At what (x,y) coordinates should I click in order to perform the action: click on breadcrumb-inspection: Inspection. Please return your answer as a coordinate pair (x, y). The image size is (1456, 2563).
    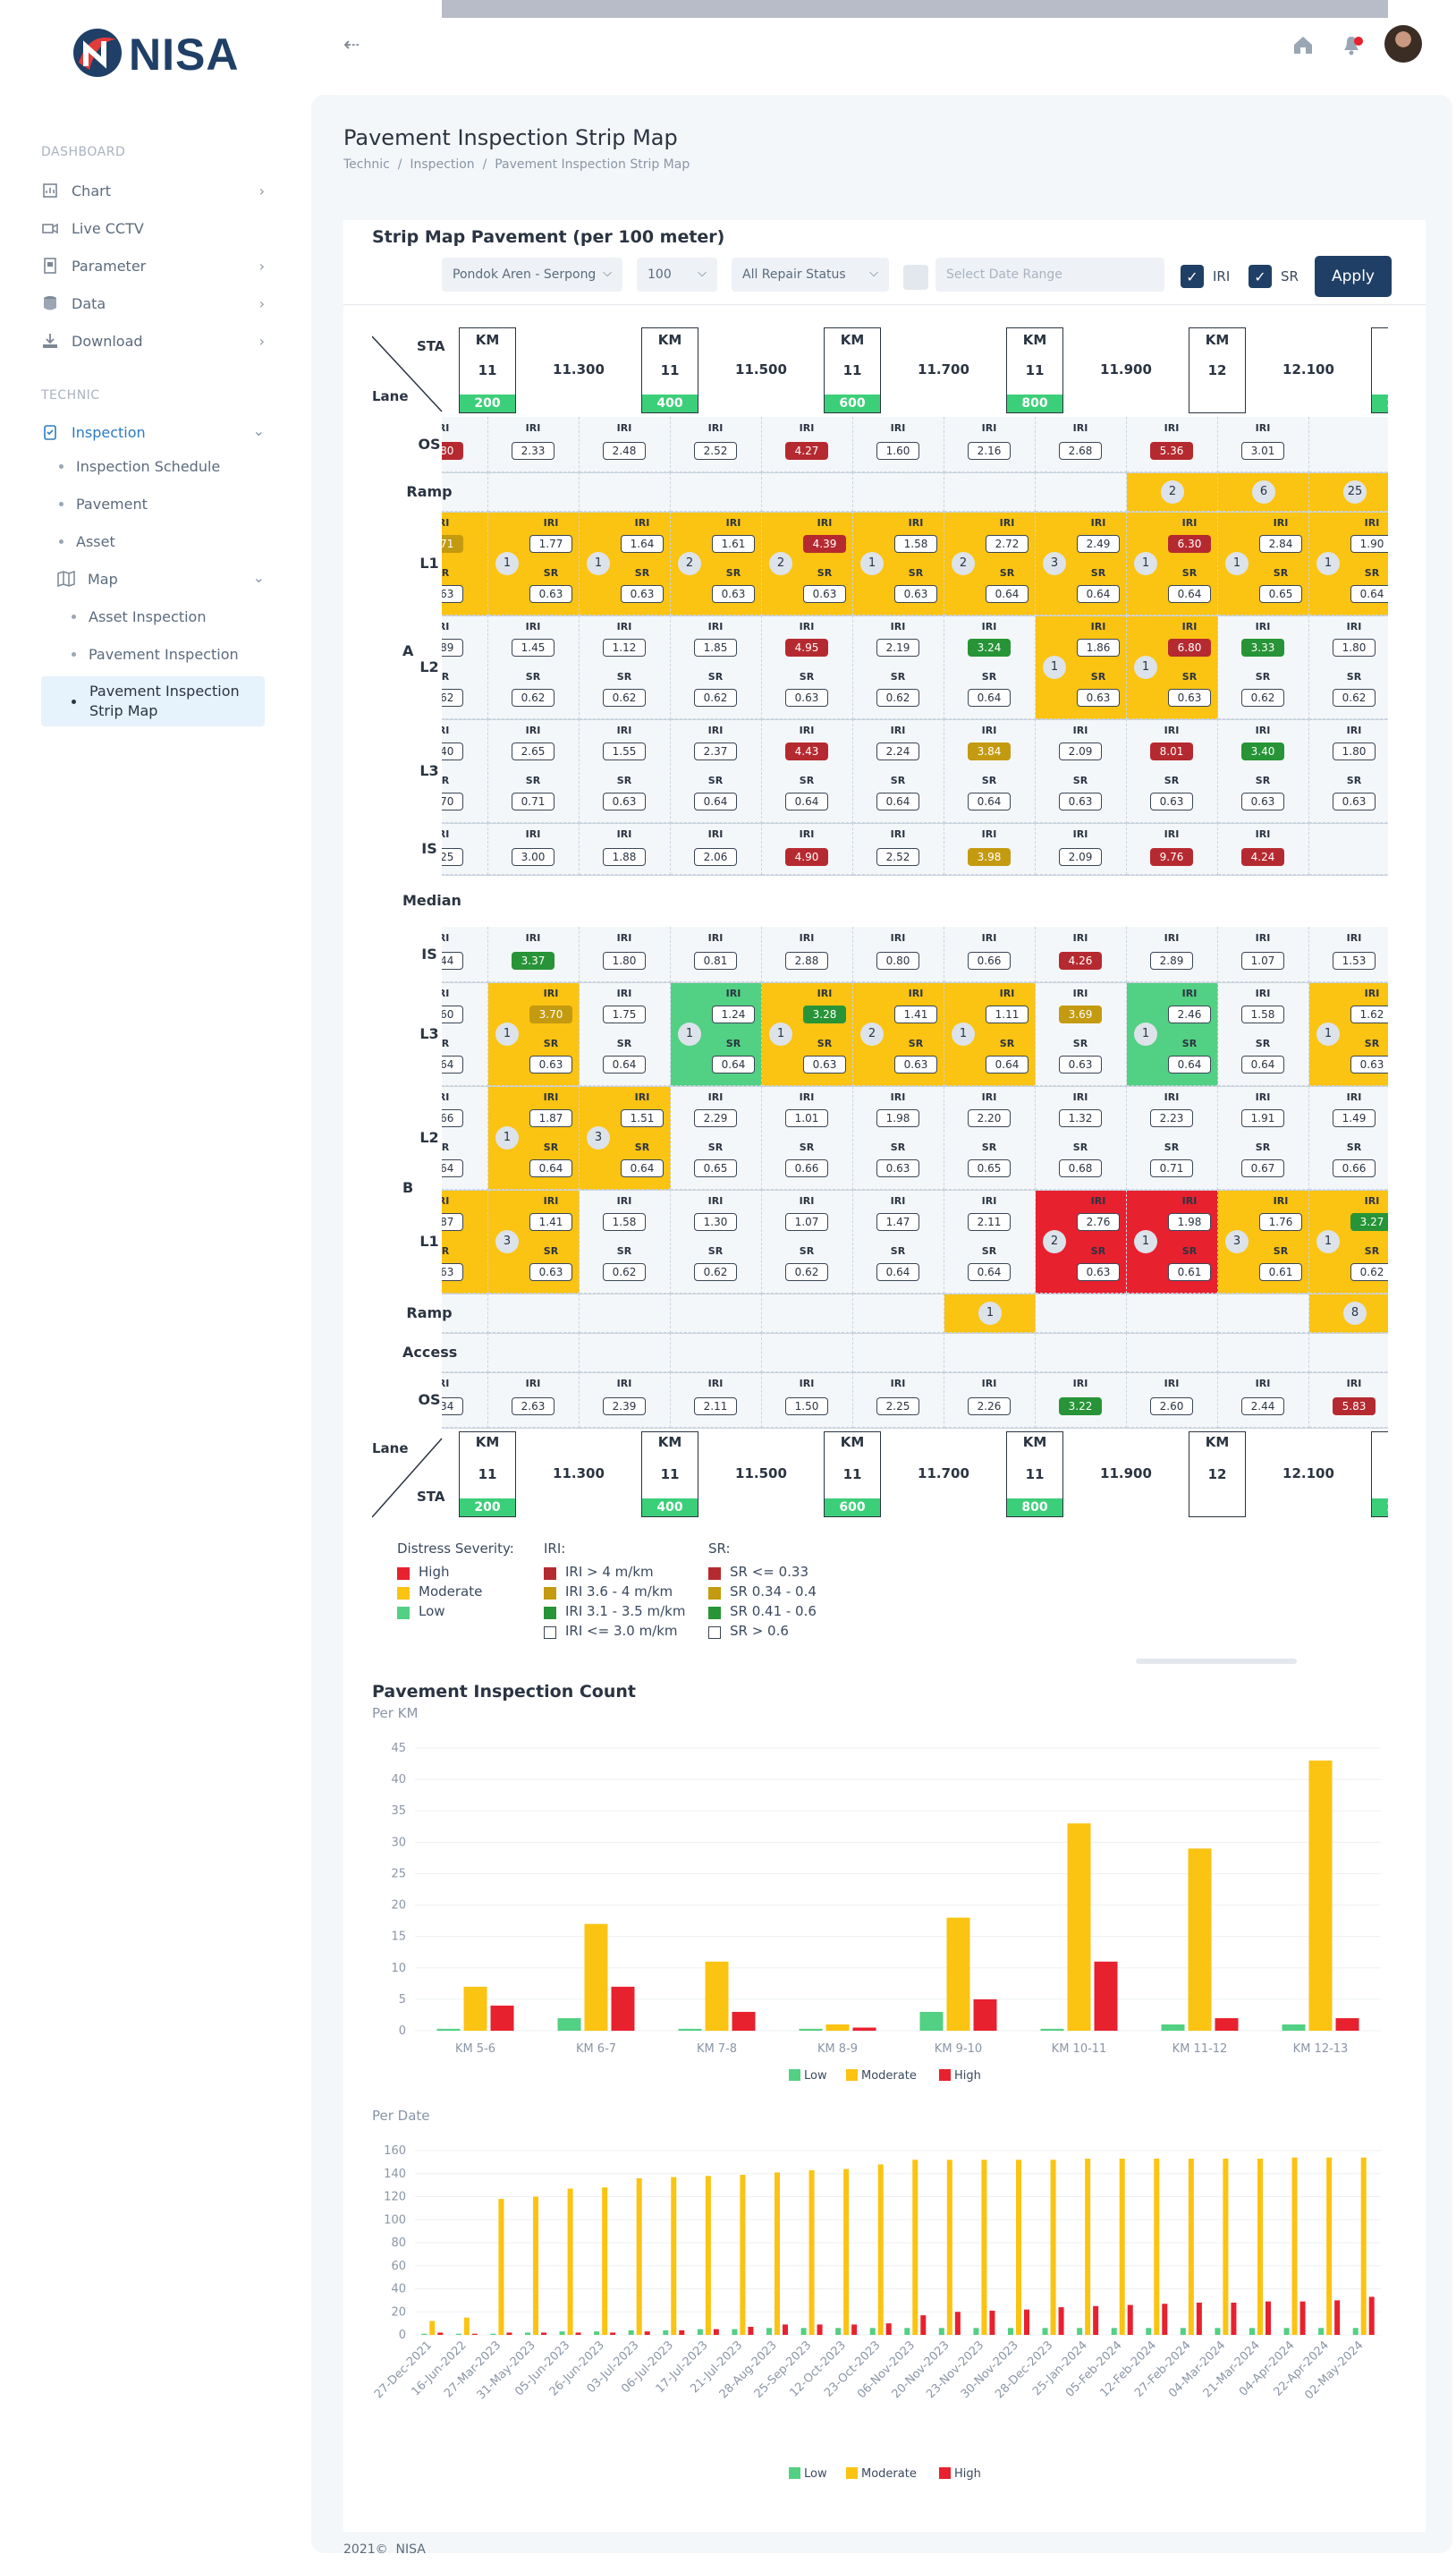
    Looking at the image, I should click on (442, 164).